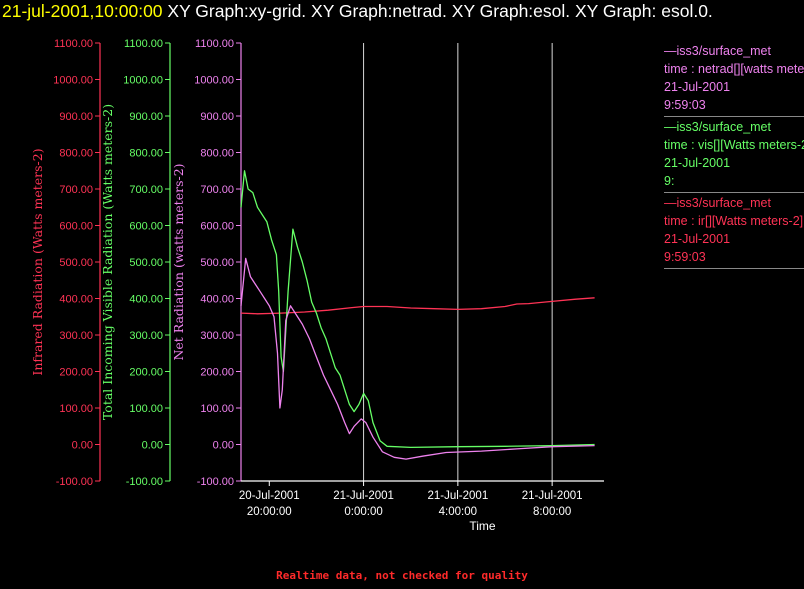  I want to click on y-tick-label-net: 1100.00, so click(214, 44).